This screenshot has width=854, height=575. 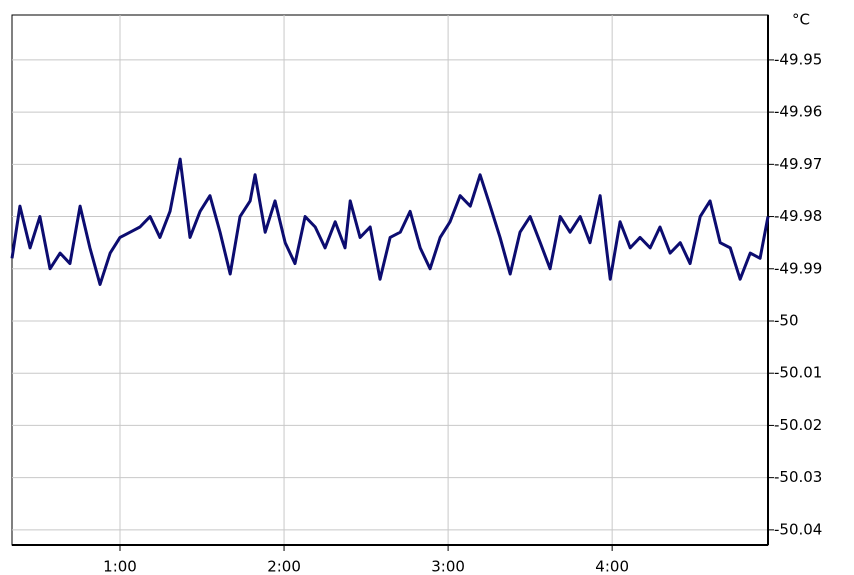 What do you see at coordinates (798, 373) in the screenshot?
I see `y-tick-label: -50.01` at bounding box center [798, 373].